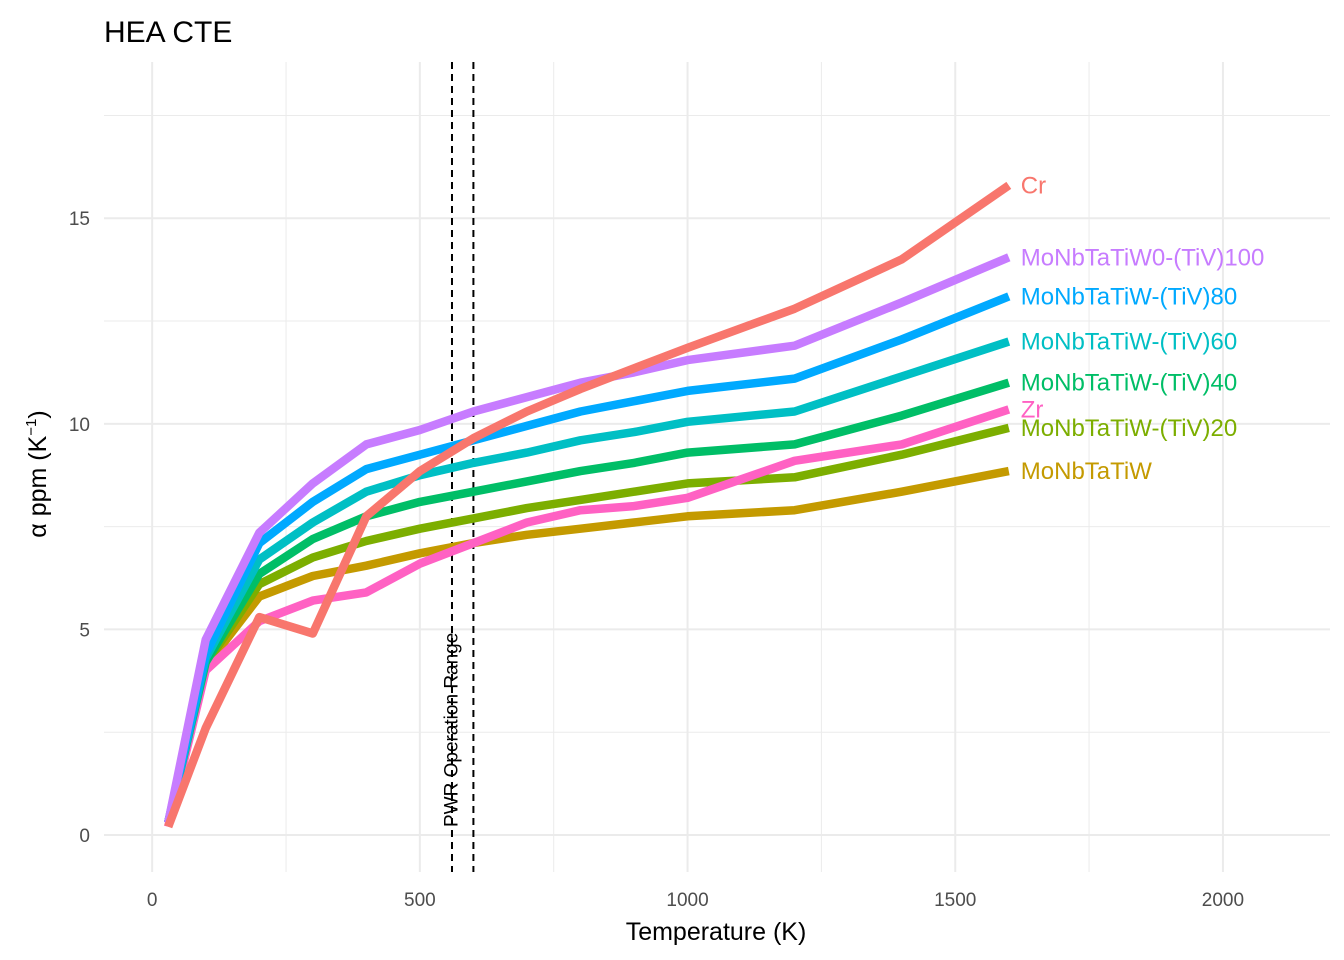 The width and height of the screenshot is (1344, 960). I want to click on series-label-monbtatiw-tiv-40: MoNbTaTiW-(TiV)40, so click(1129, 383).